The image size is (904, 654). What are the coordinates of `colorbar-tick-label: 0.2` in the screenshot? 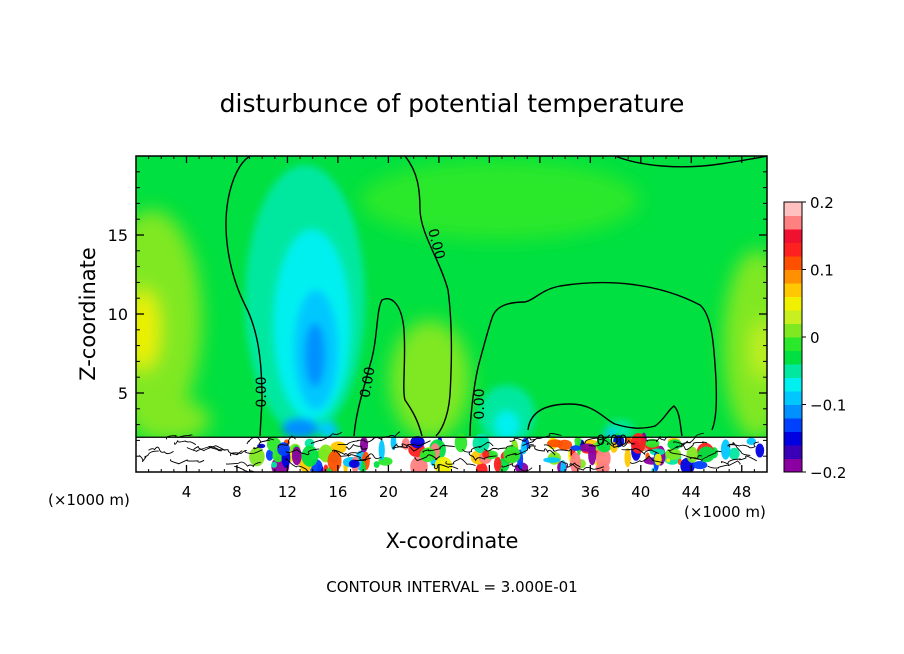 It's located at (822, 203).